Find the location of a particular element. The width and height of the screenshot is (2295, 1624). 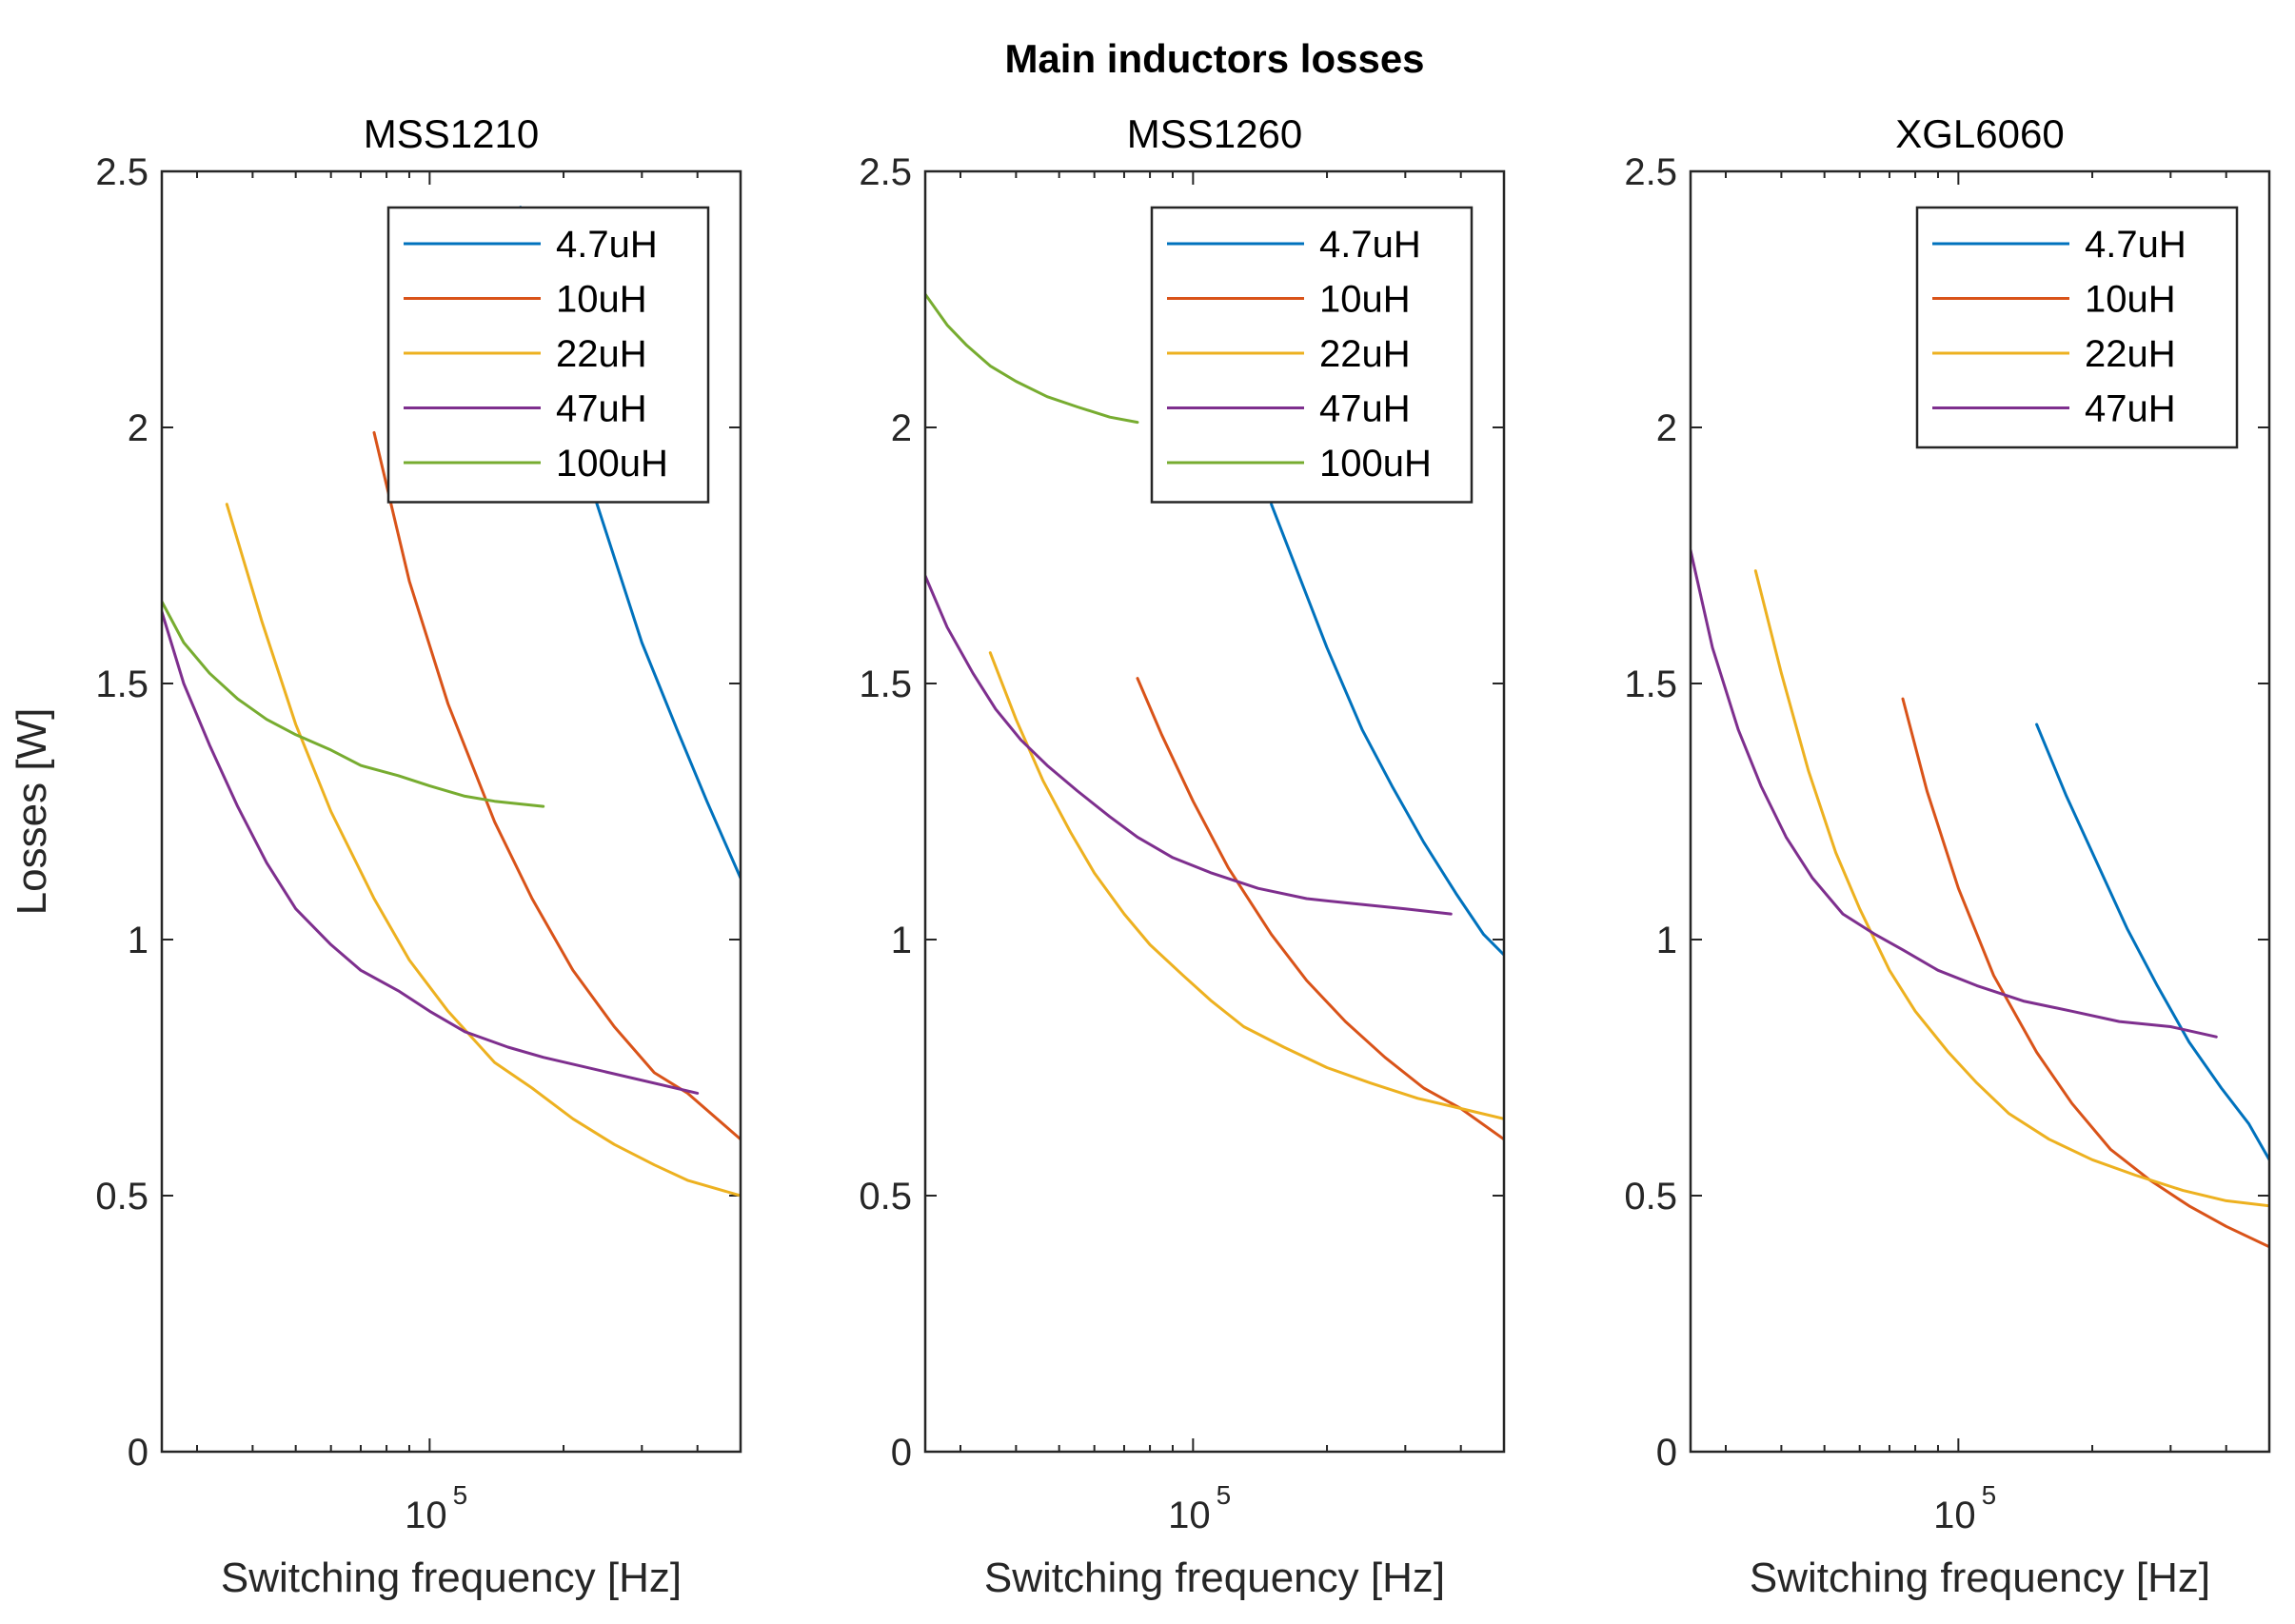

subplot-title: MSS1210 is located at coordinates (451, 133).